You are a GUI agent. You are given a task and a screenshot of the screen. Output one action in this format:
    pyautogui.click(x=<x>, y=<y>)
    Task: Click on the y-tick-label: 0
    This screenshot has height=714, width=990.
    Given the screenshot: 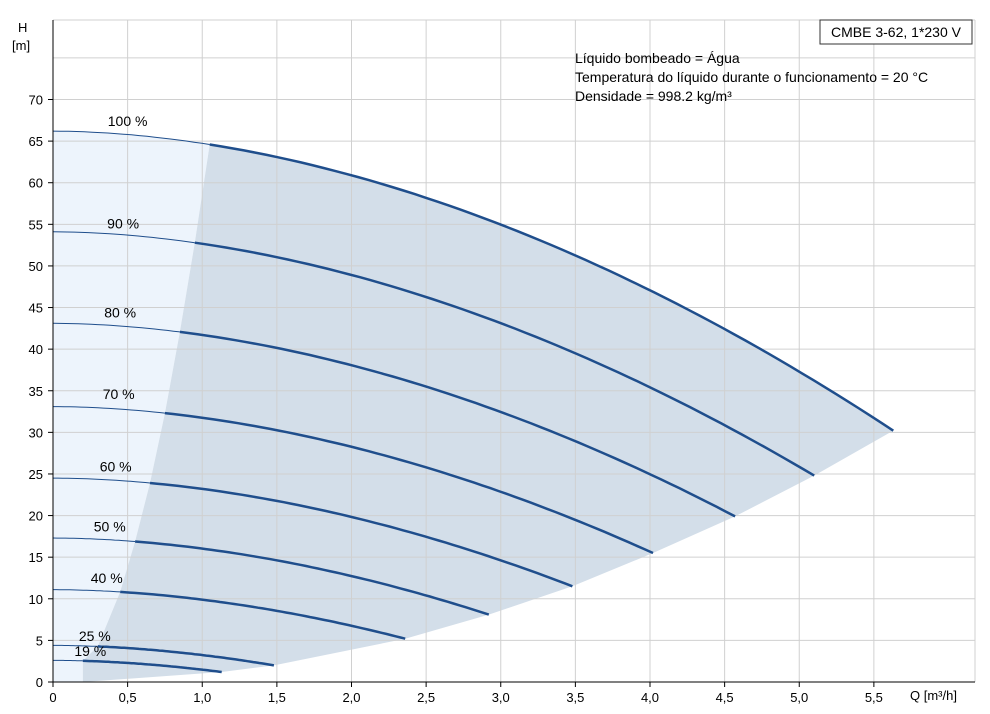 What is the action you would take?
    pyautogui.click(x=39, y=682)
    